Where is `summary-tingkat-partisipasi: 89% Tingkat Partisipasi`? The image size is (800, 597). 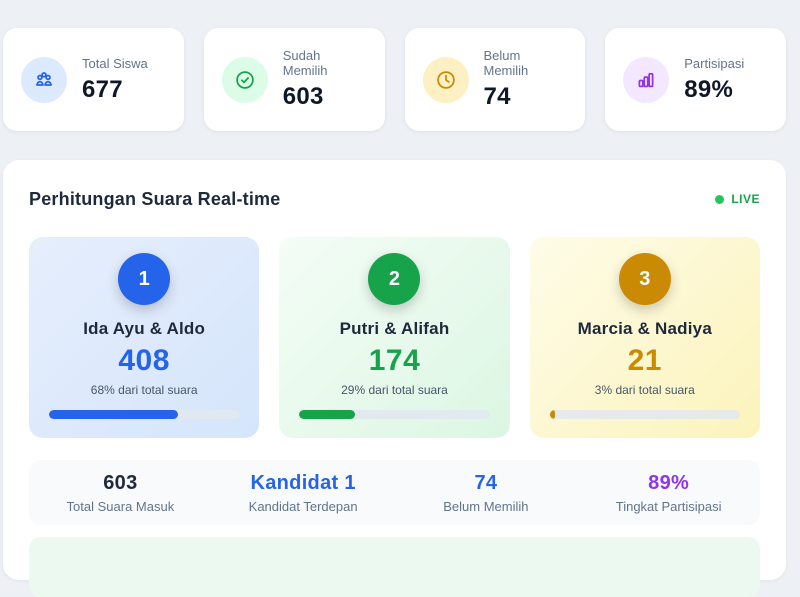
summary-tingkat-partisipasi: 89% Tingkat Partisipasi is located at coordinates (668, 493).